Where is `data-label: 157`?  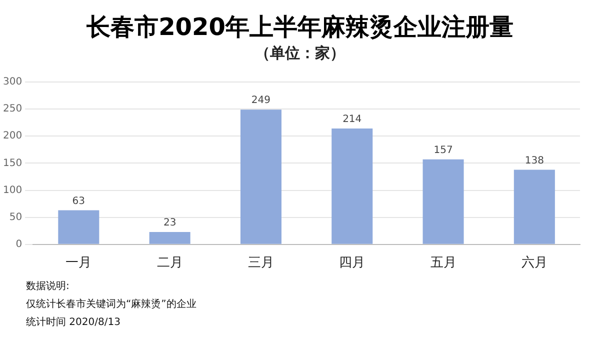 data-label: 157 is located at coordinates (443, 150).